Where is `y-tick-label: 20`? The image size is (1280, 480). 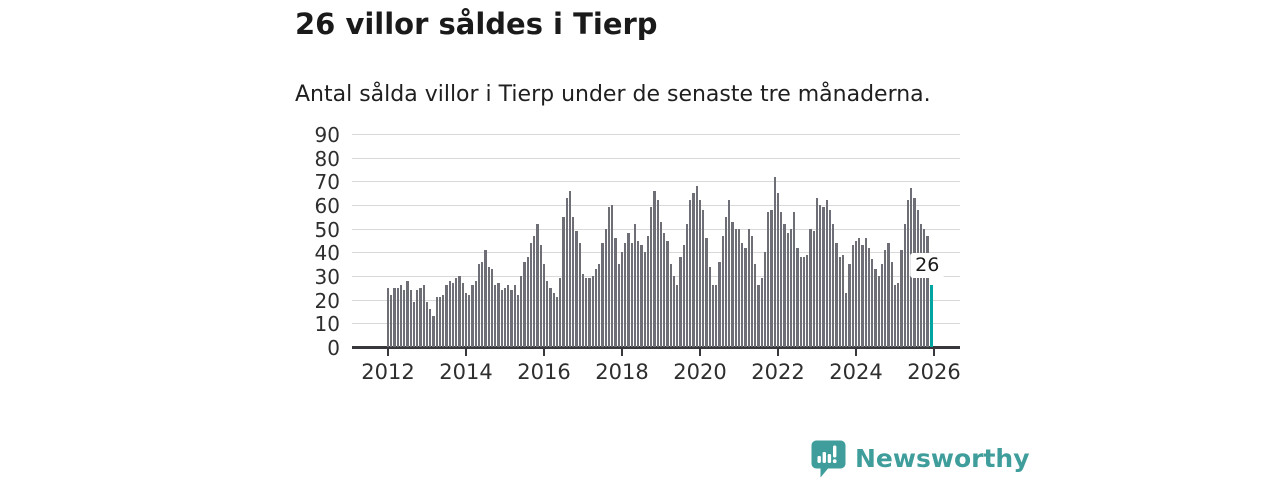 y-tick-label: 20 is located at coordinates (327, 300).